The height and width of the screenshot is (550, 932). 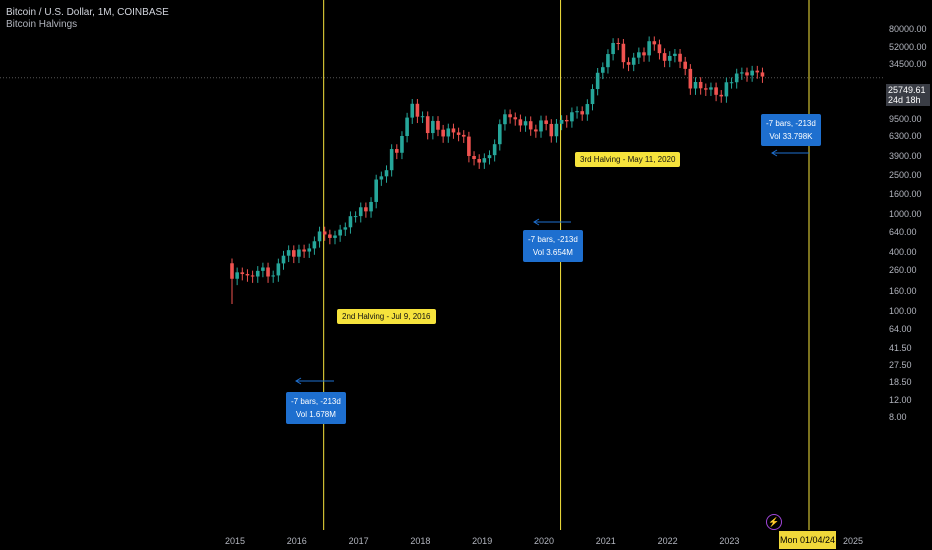 I want to click on price-tick-label: 3900.00, so click(x=905, y=156).